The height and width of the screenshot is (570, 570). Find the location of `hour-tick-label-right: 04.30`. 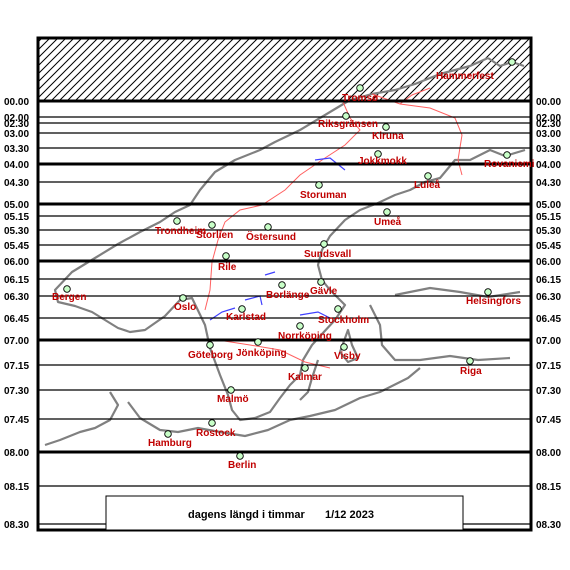

hour-tick-label-right: 04.30 is located at coordinates (548, 183).